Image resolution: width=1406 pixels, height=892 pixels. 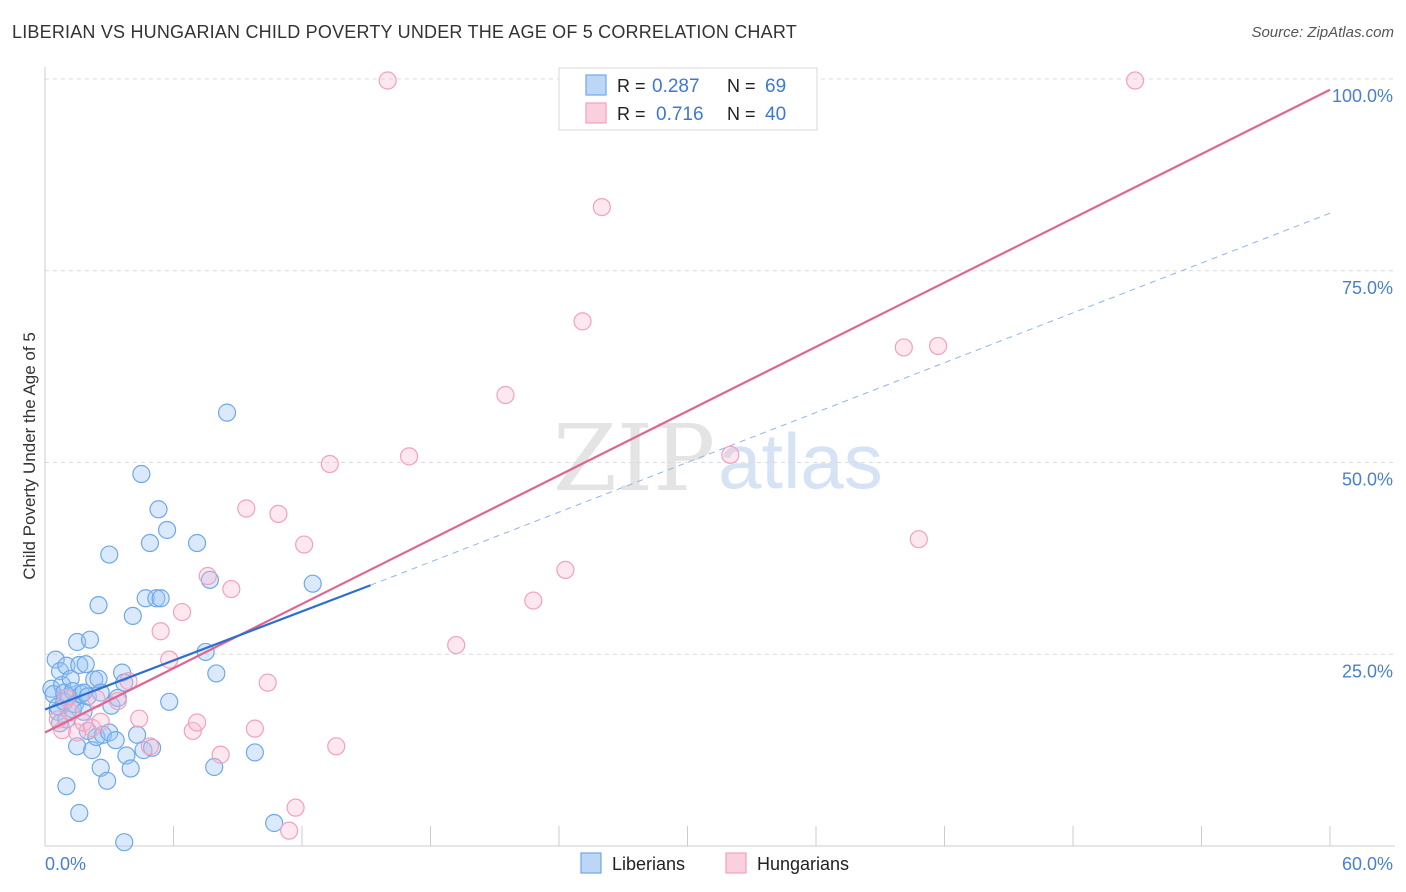 What do you see at coordinates (800, 461) in the screenshot?
I see `watermark-atlas: atlas` at bounding box center [800, 461].